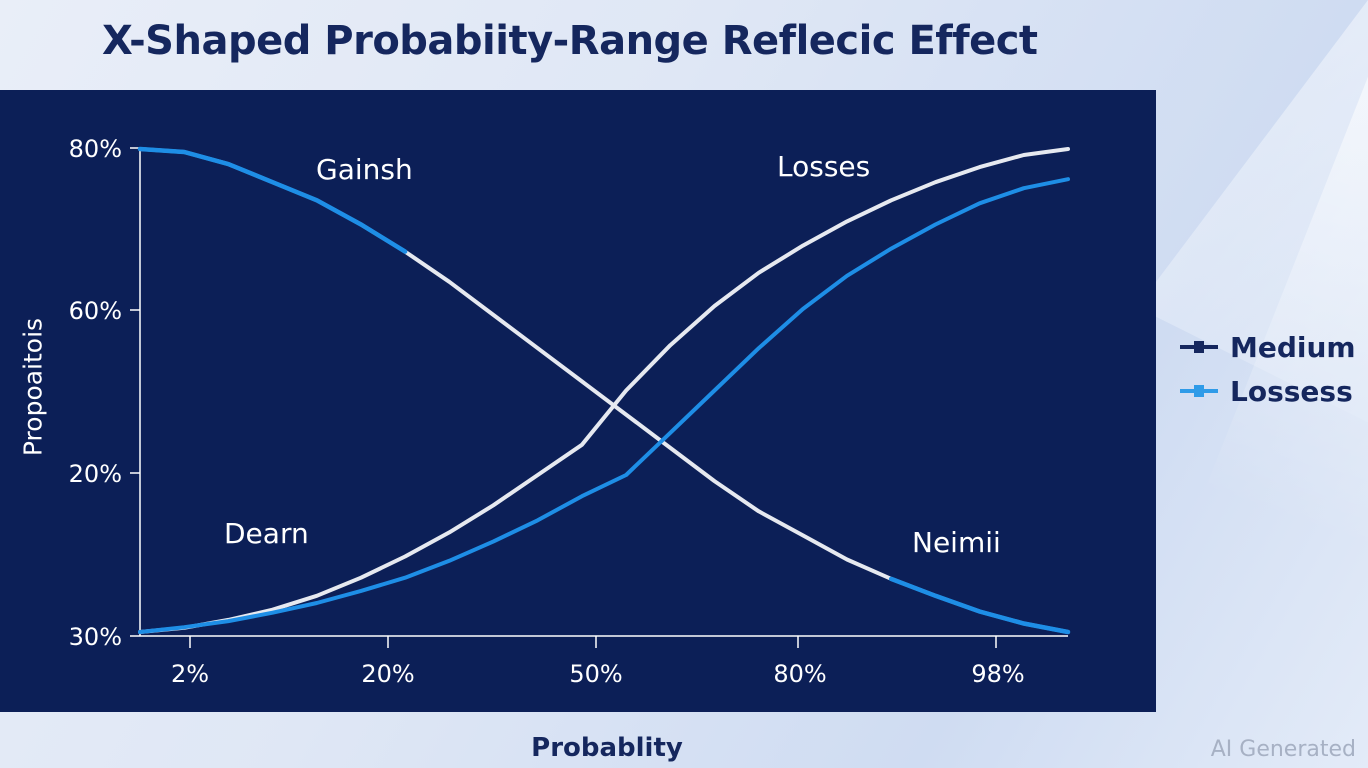 The height and width of the screenshot is (768, 1368). I want to click on y-axis: 30% 20% 60% 80%, so click(105, 393).